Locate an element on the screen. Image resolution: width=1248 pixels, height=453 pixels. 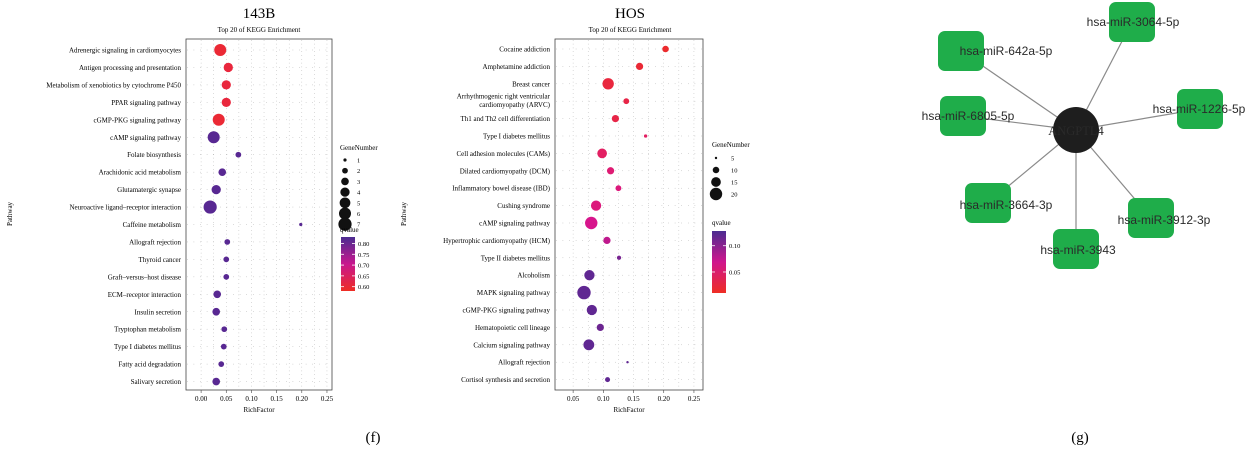
color-legend: qvalue 0.80 0.75 0.70 0.65 0.60 is located at coordinates (354, 258).